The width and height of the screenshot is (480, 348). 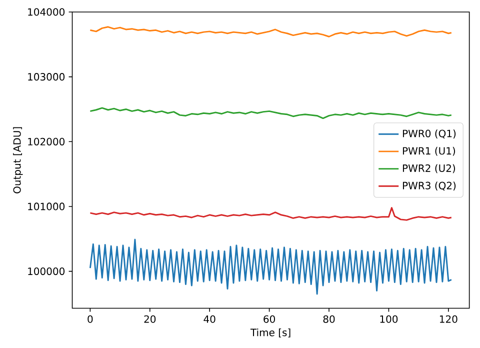 What do you see at coordinates (46, 142) in the screenshot?
I see `y-tick-label: 102000` at bounding box center [46, 142].